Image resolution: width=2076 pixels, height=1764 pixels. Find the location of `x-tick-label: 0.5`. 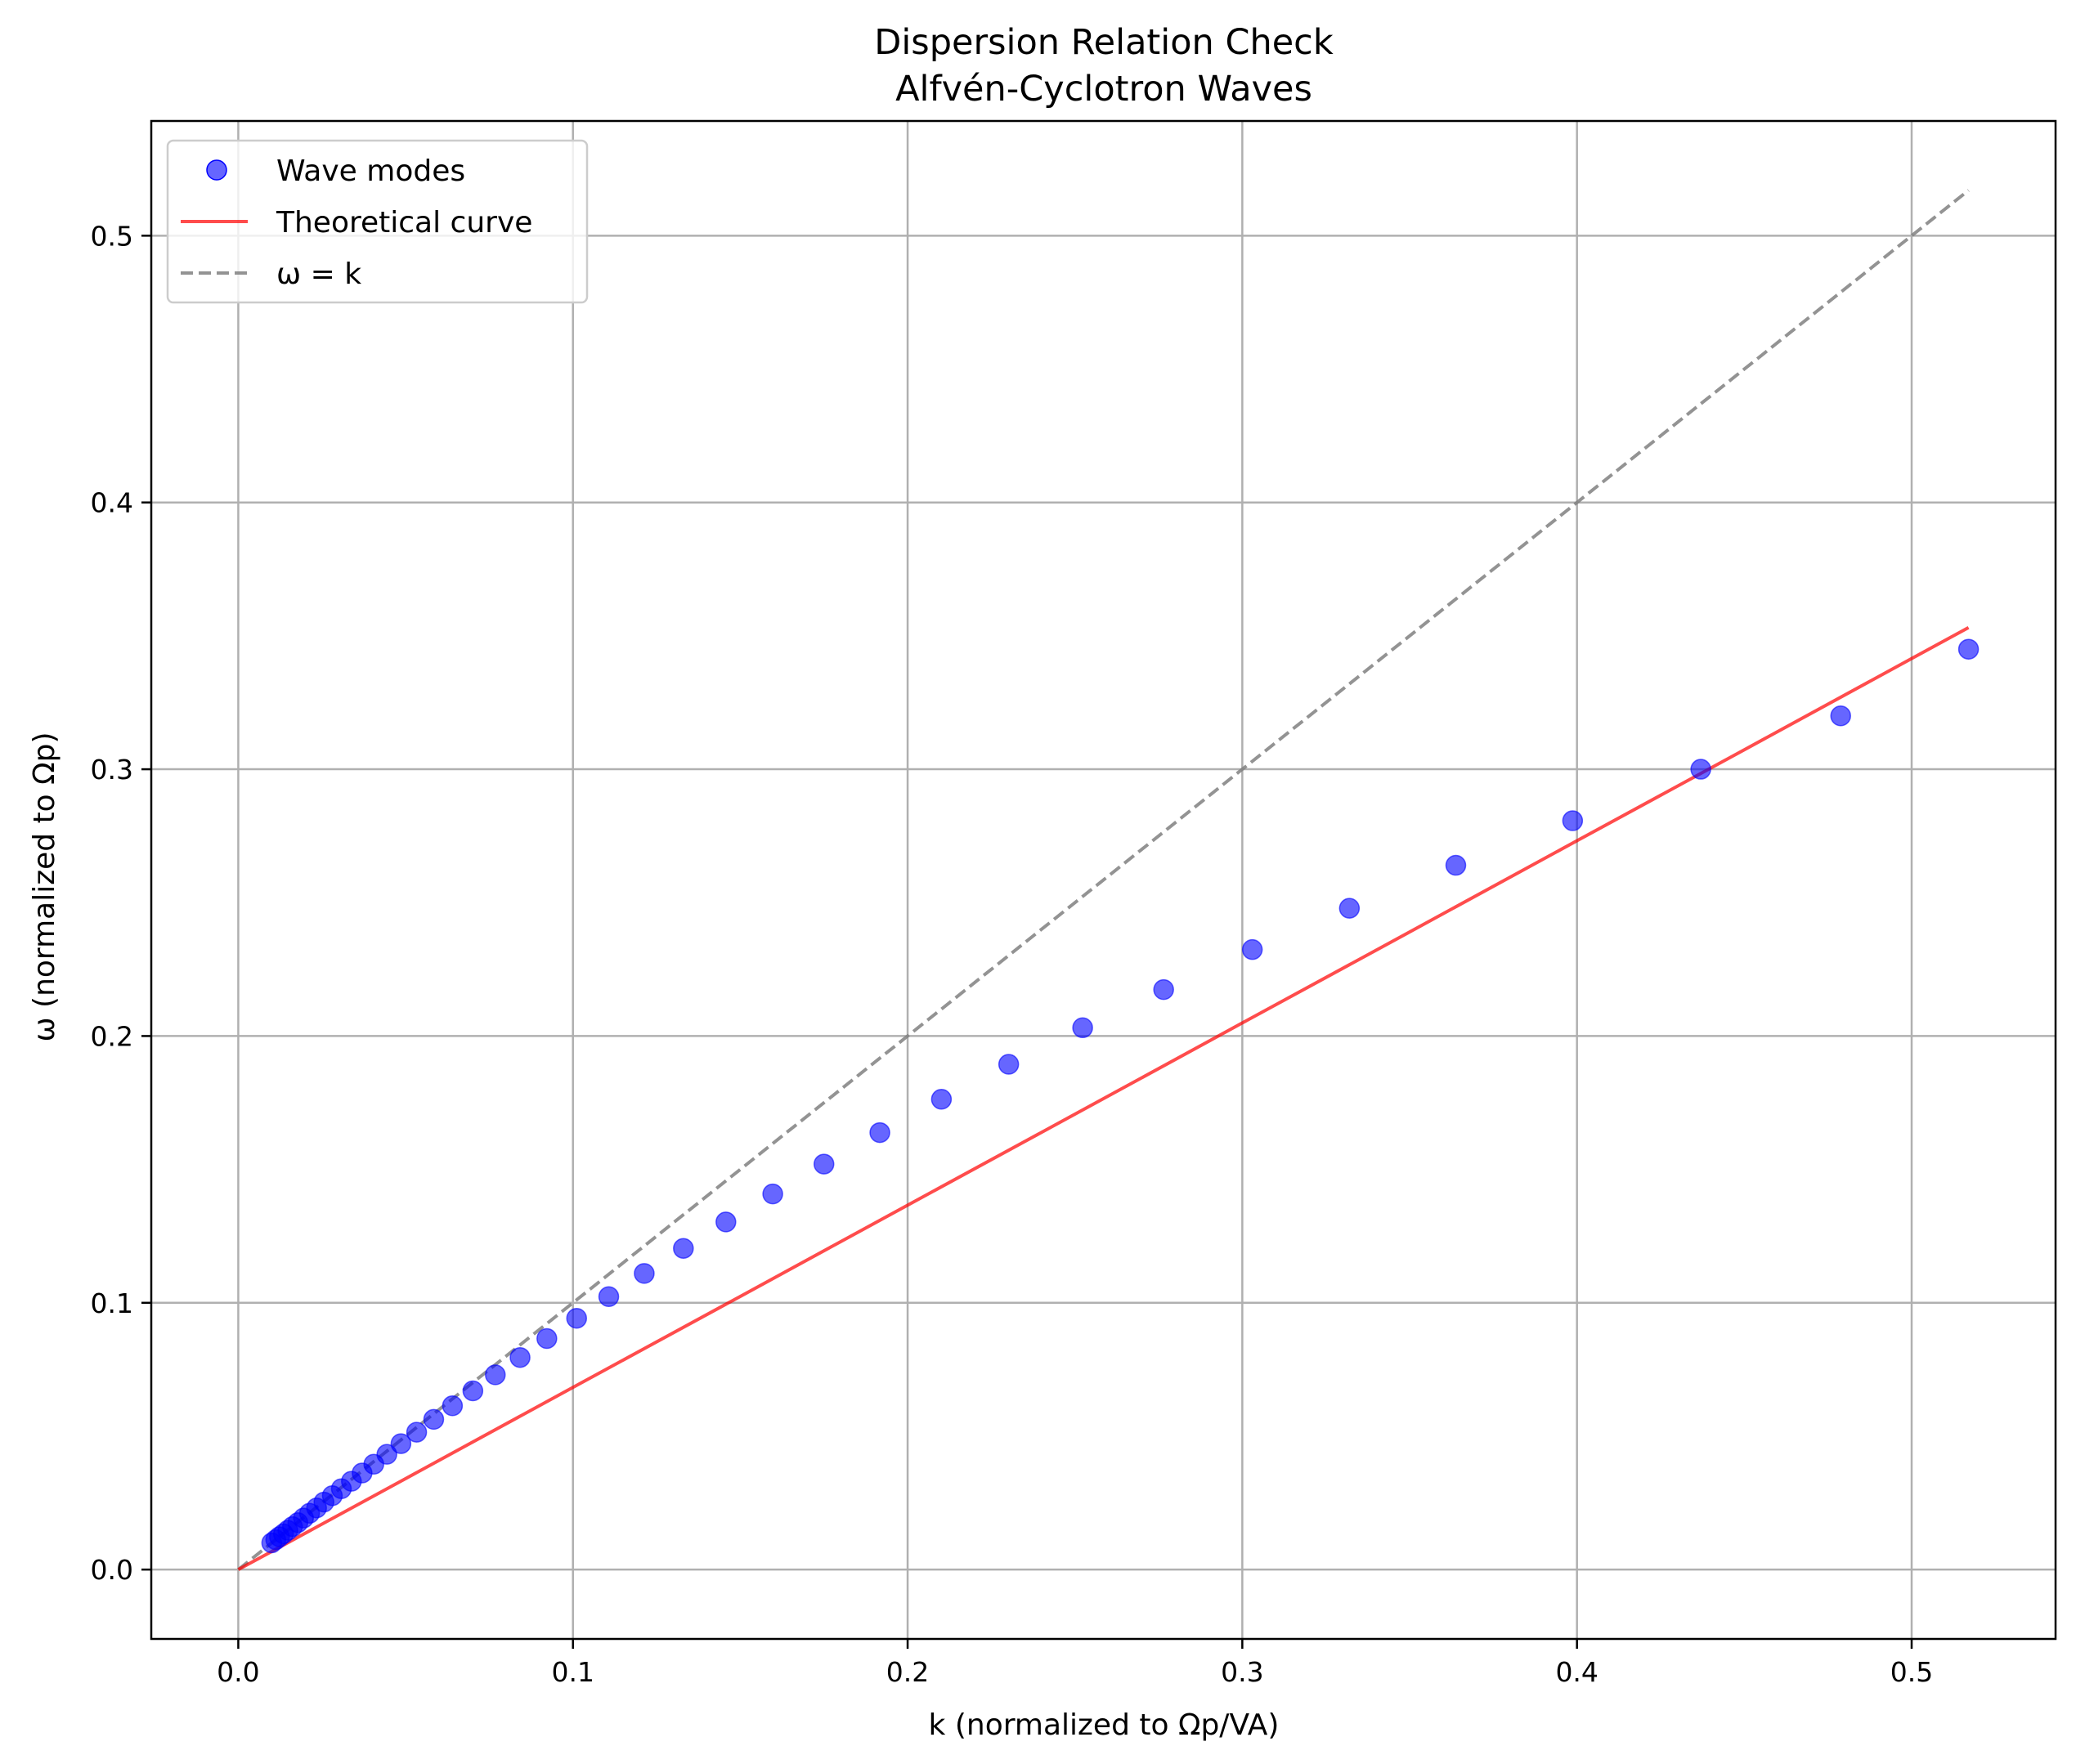

x-tick-label: 0.5 is located at coordinates (1911, 1672).